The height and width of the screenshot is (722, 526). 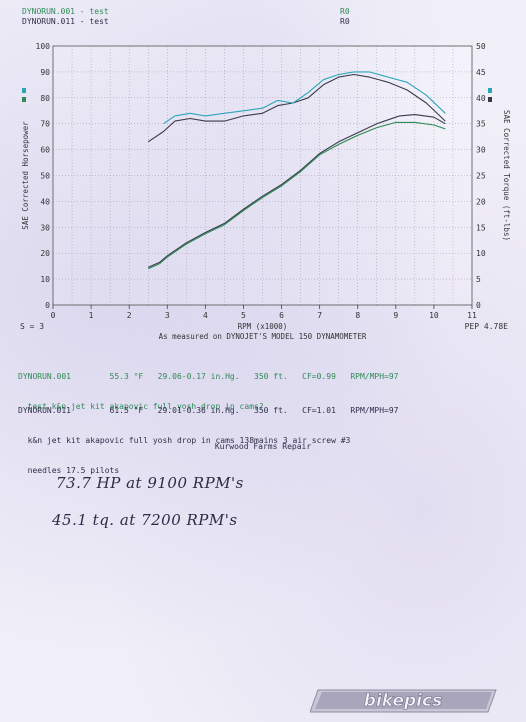 I want to click on y-right-tick-label: 30, so click(x=481, y=150).